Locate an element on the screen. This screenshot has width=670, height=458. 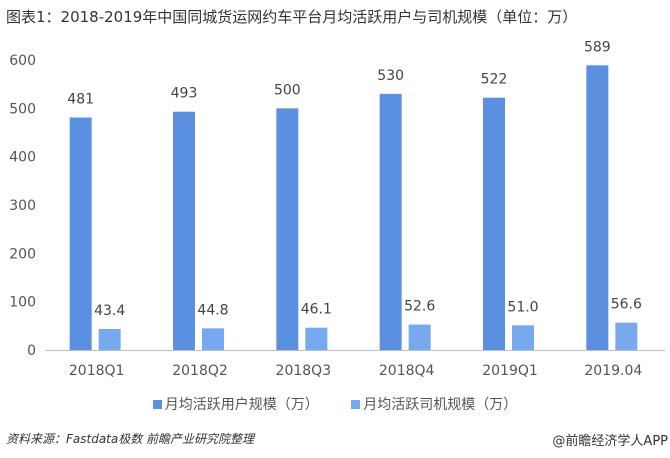
data-label: 52.6 is located at coordinates (419, 307).